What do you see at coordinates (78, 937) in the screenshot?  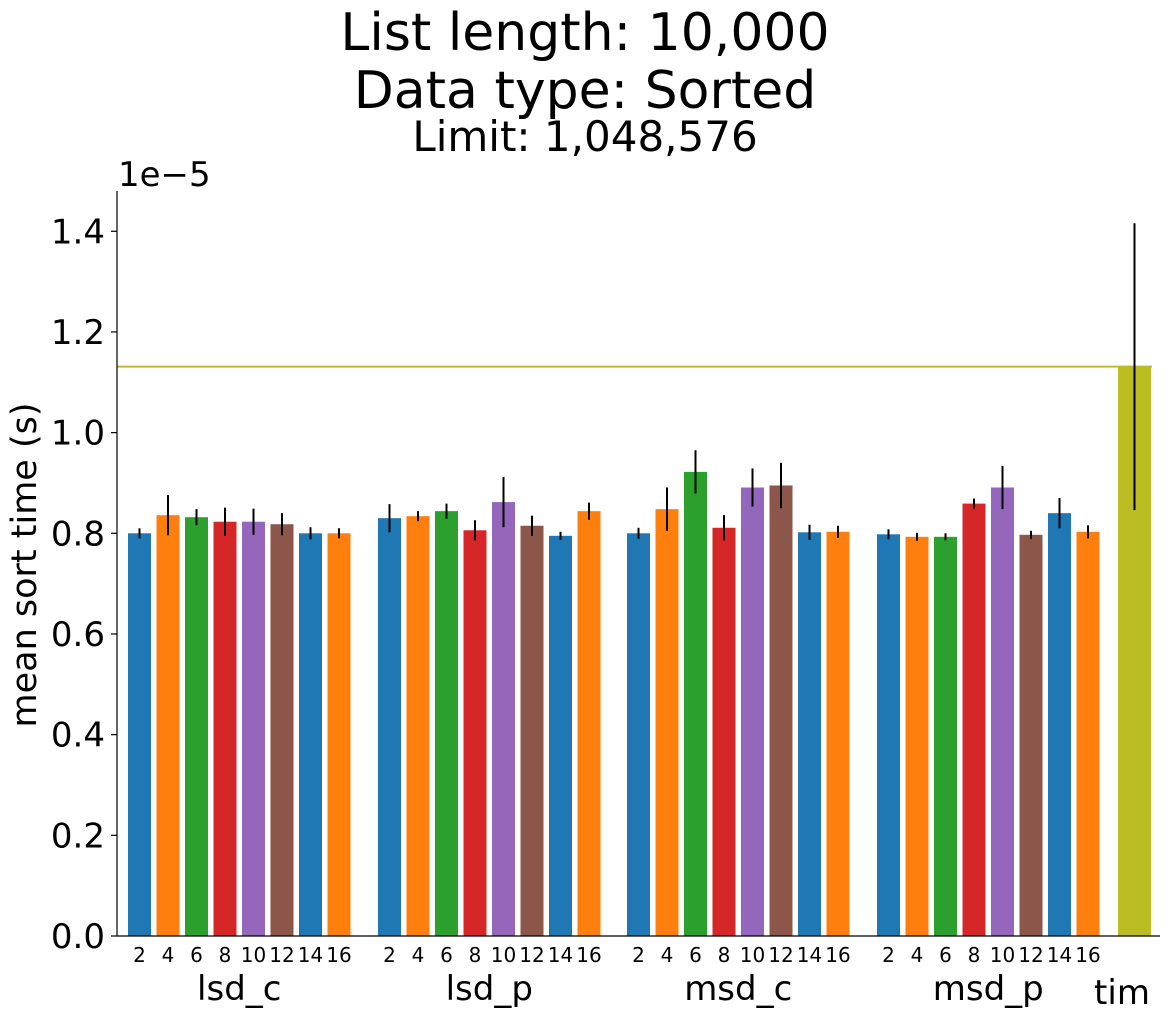 I see `y-tick-label: 0.0` at bounding box center [78, 937].